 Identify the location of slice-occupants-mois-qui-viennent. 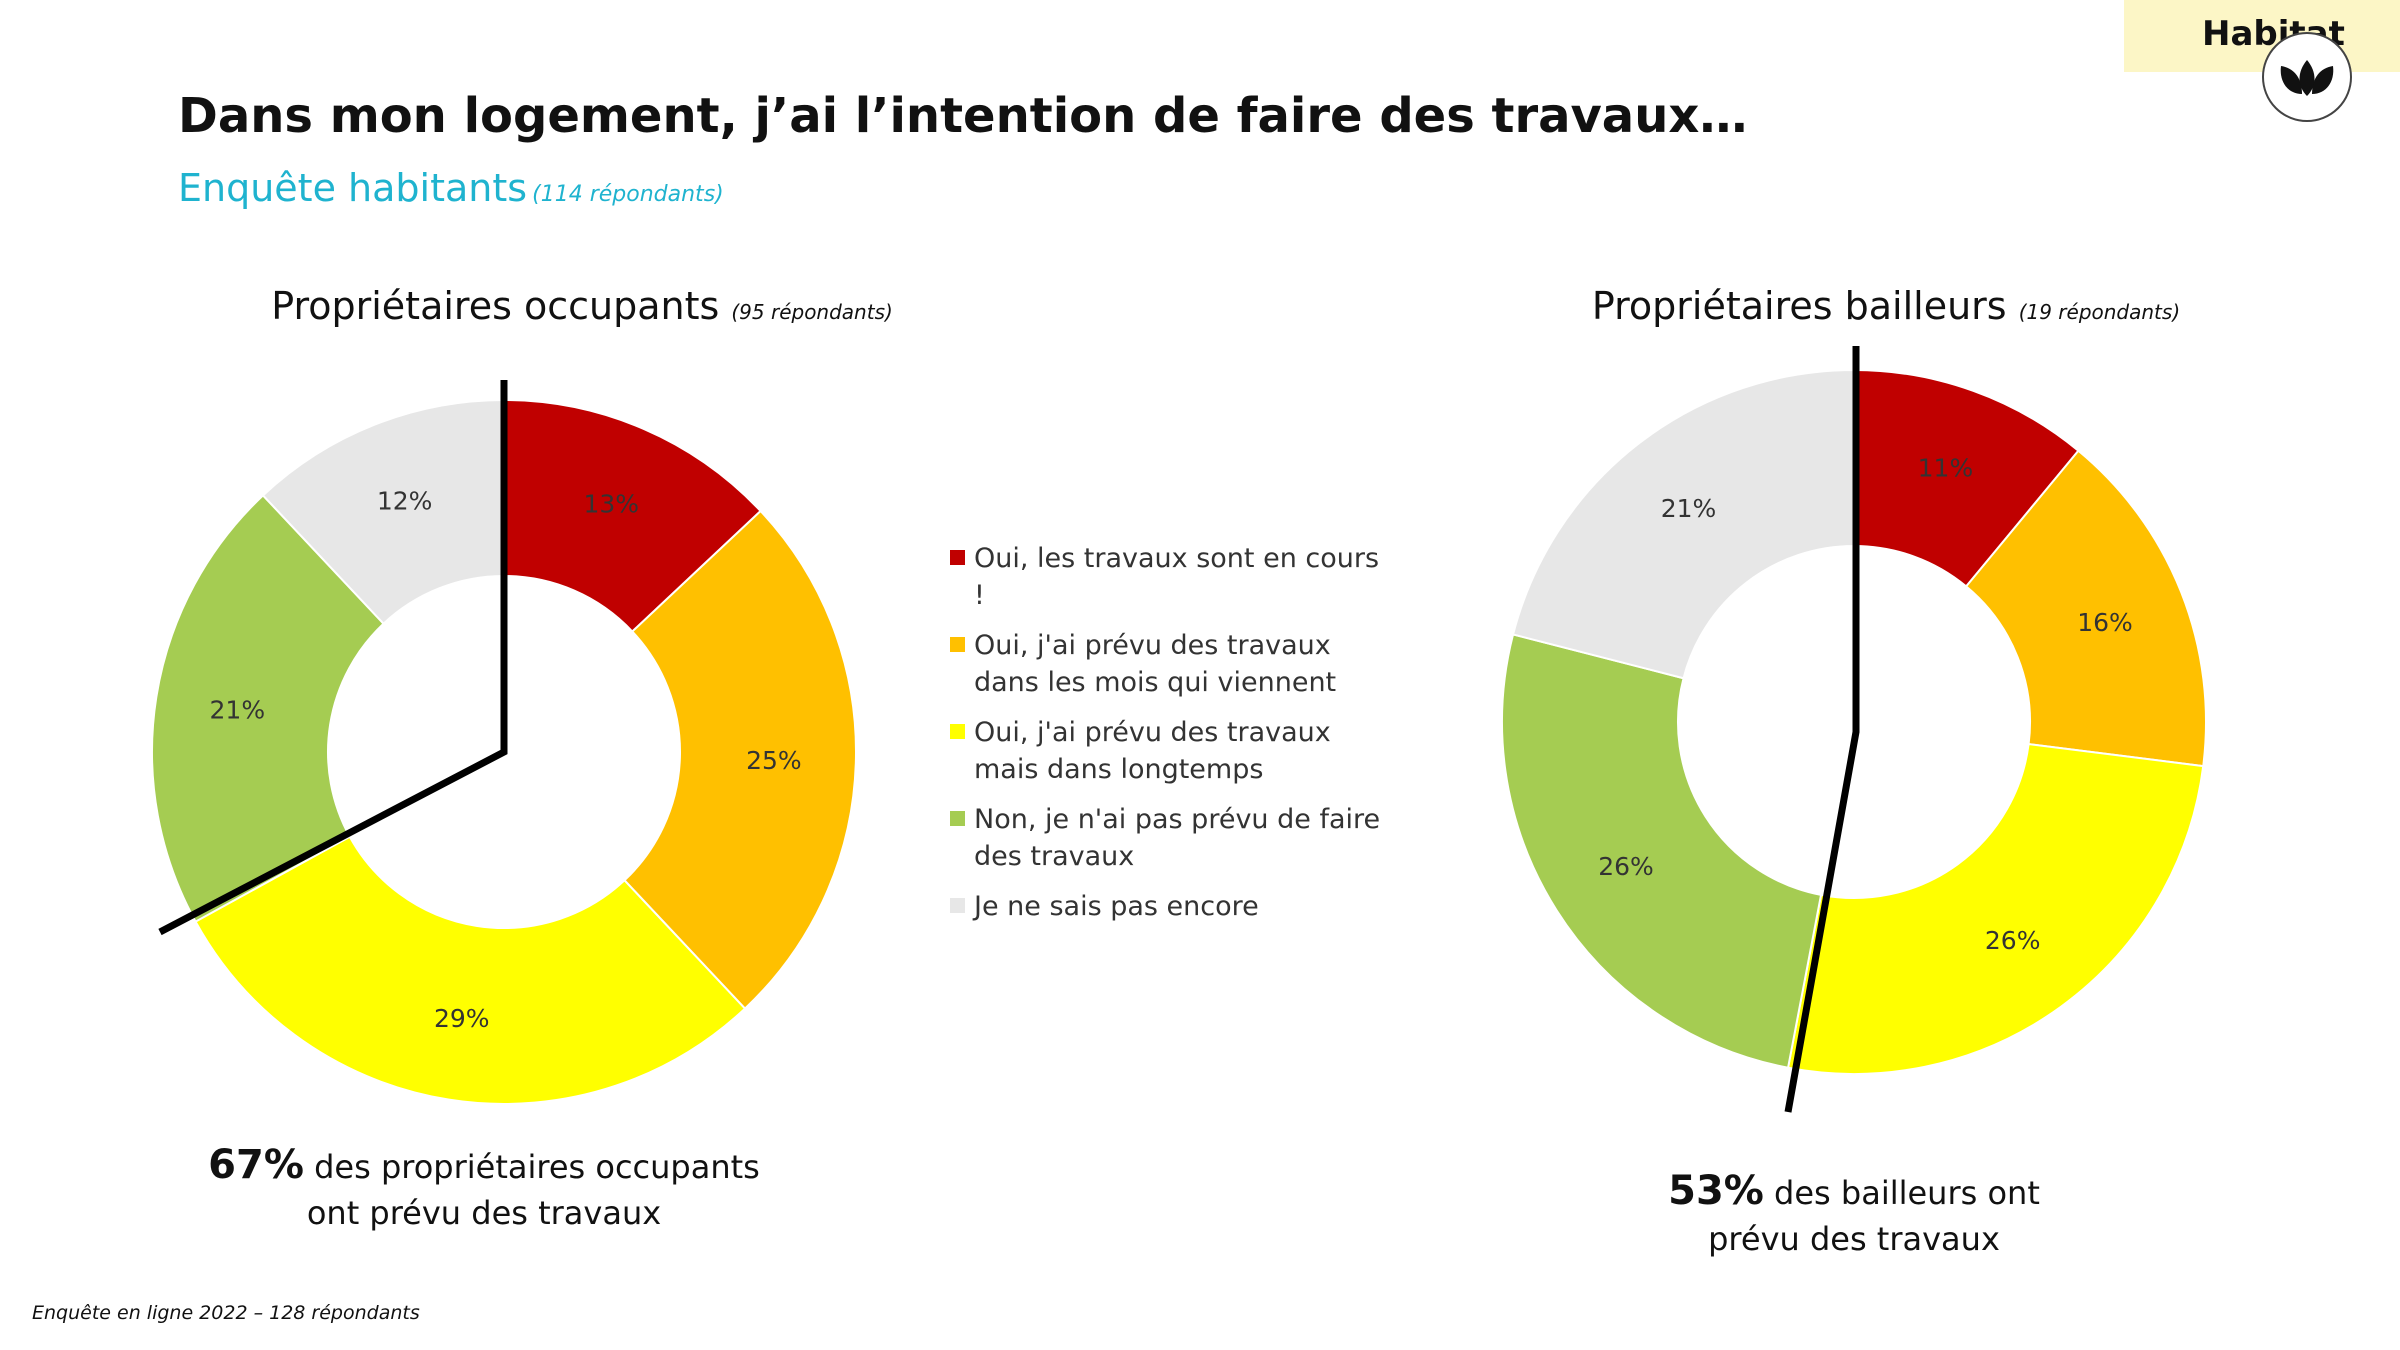
(740, 760).